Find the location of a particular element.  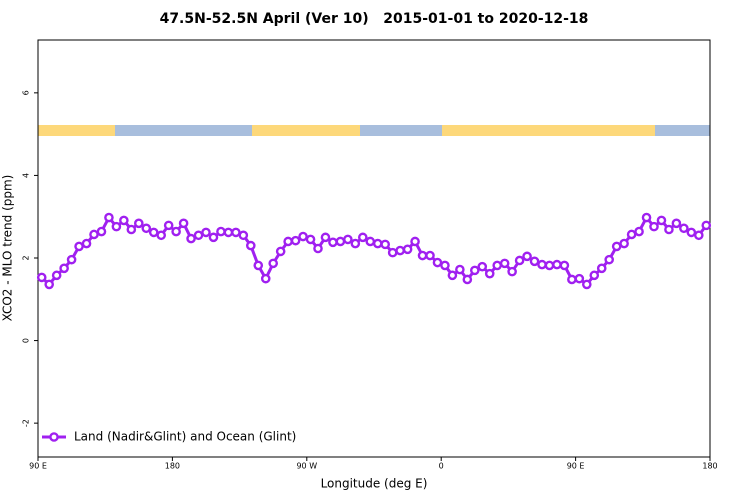

land-ocean-band is located at coordinates (374, 130).